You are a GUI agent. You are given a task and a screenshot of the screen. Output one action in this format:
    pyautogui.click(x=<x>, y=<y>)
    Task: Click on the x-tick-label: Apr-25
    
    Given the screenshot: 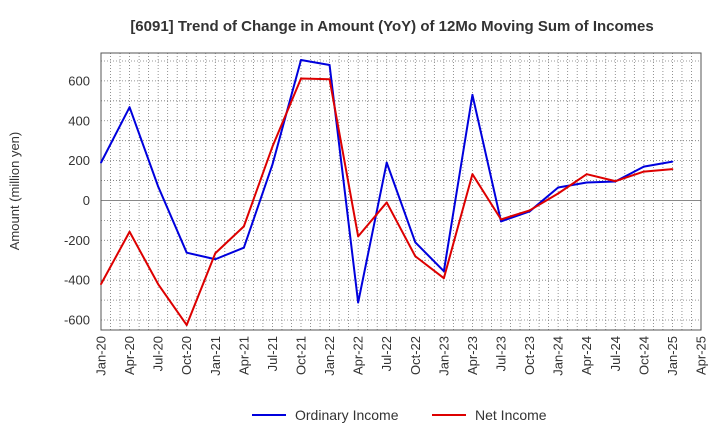 What is the action you would take?
    pyautogui.click(x=701, y=355)
    